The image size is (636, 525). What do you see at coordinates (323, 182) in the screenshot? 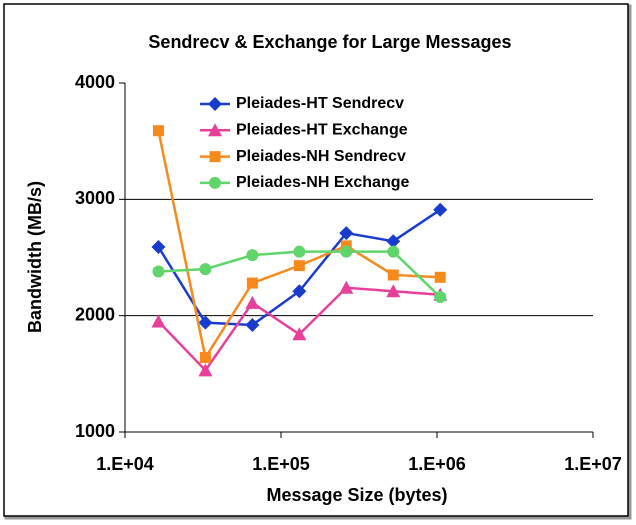
I see `legend-label: Pleiades-NH Exchange` at bounding box center [323, 182].